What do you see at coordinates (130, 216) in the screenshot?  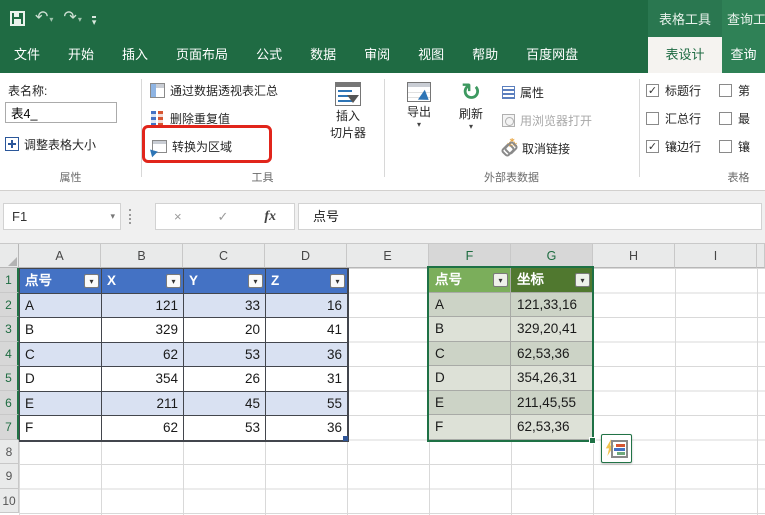 I see `formula-bar-handle` at bounding box center [130, 216].